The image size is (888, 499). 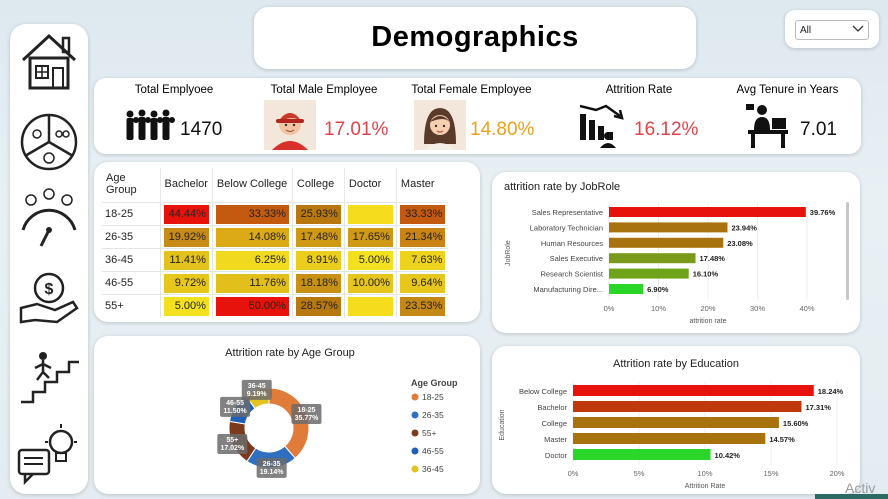 I want to click on kpi-female-employee: Total Female Employee 14.80%, so click(x=471, y=116).